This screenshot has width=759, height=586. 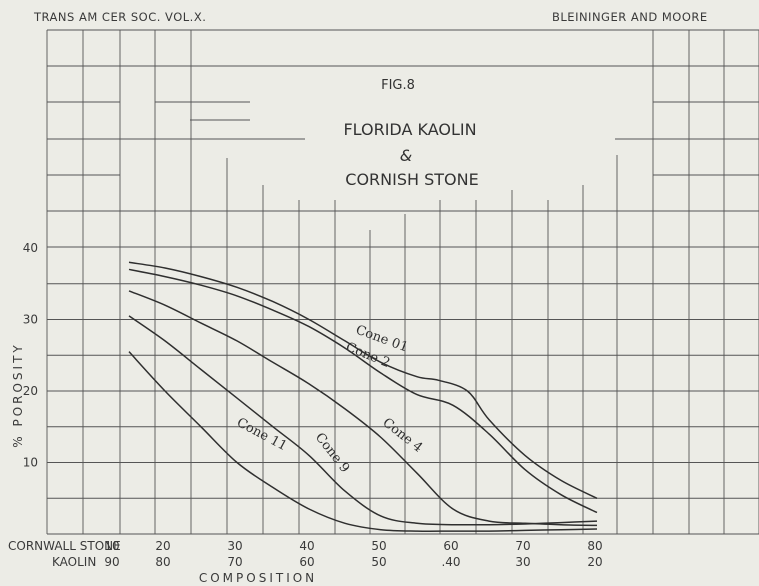 What do you see at coordinates (261, 434) in the screenshot?
I see `series-label-cone-11: Cone 11` at bounding box center [261, 434].